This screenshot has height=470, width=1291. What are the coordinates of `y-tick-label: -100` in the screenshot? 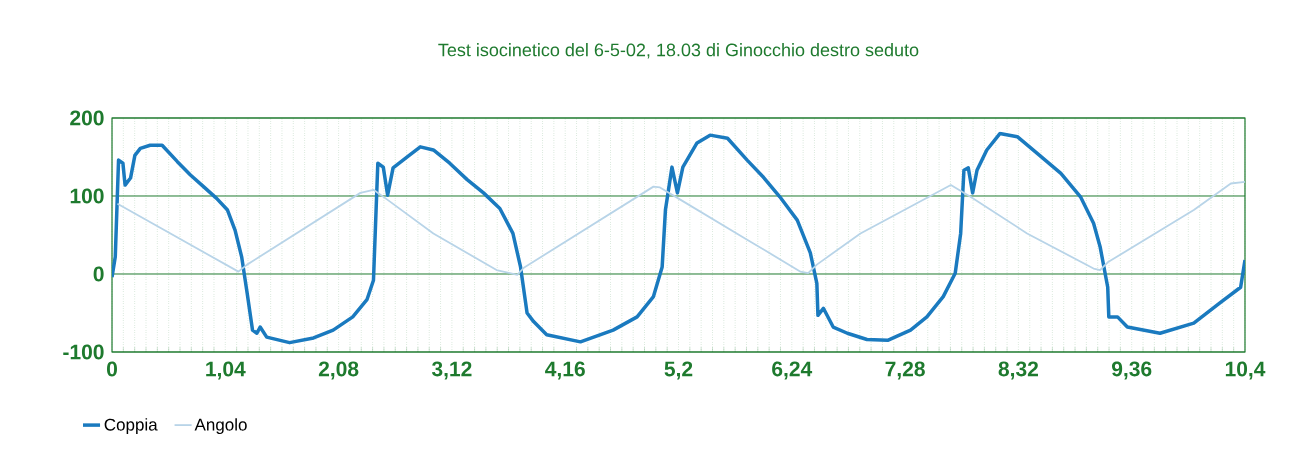 It's located at (83, 352).